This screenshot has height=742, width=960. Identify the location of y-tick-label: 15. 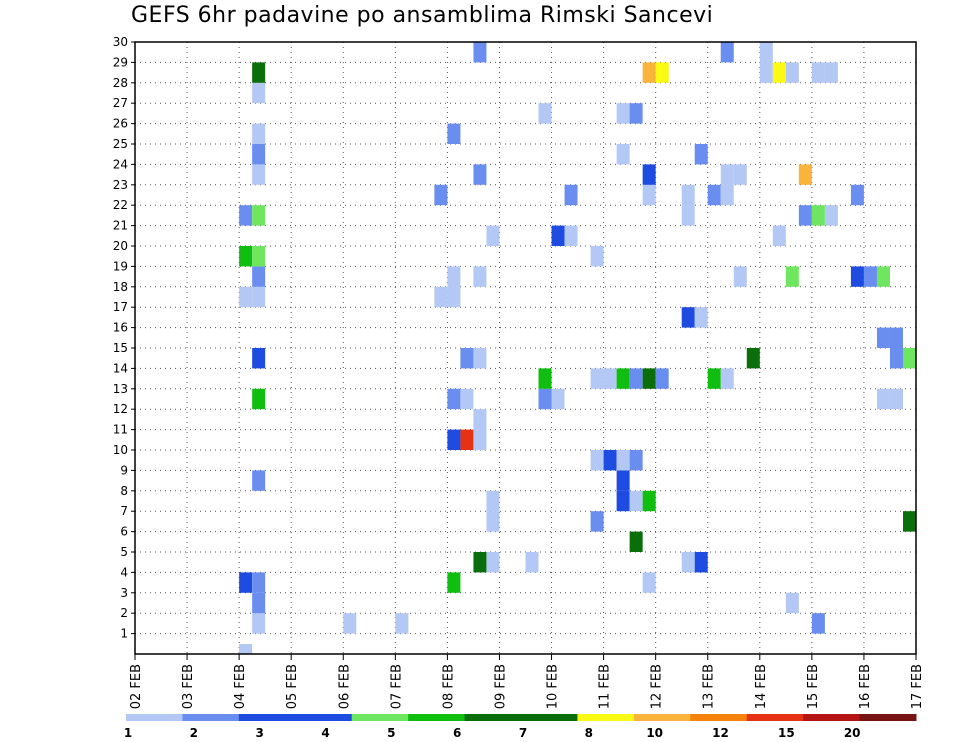
(120, 348).